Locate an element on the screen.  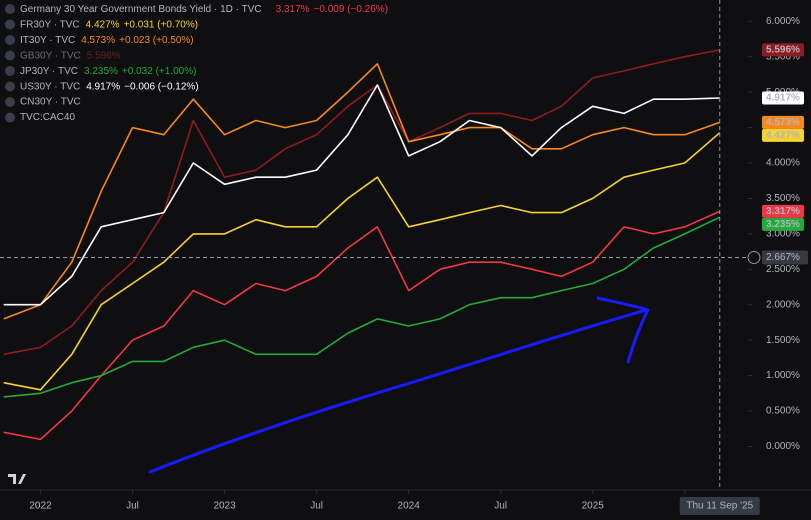
legend-name: US30Y · TVC is located at coordinates (50, 86).